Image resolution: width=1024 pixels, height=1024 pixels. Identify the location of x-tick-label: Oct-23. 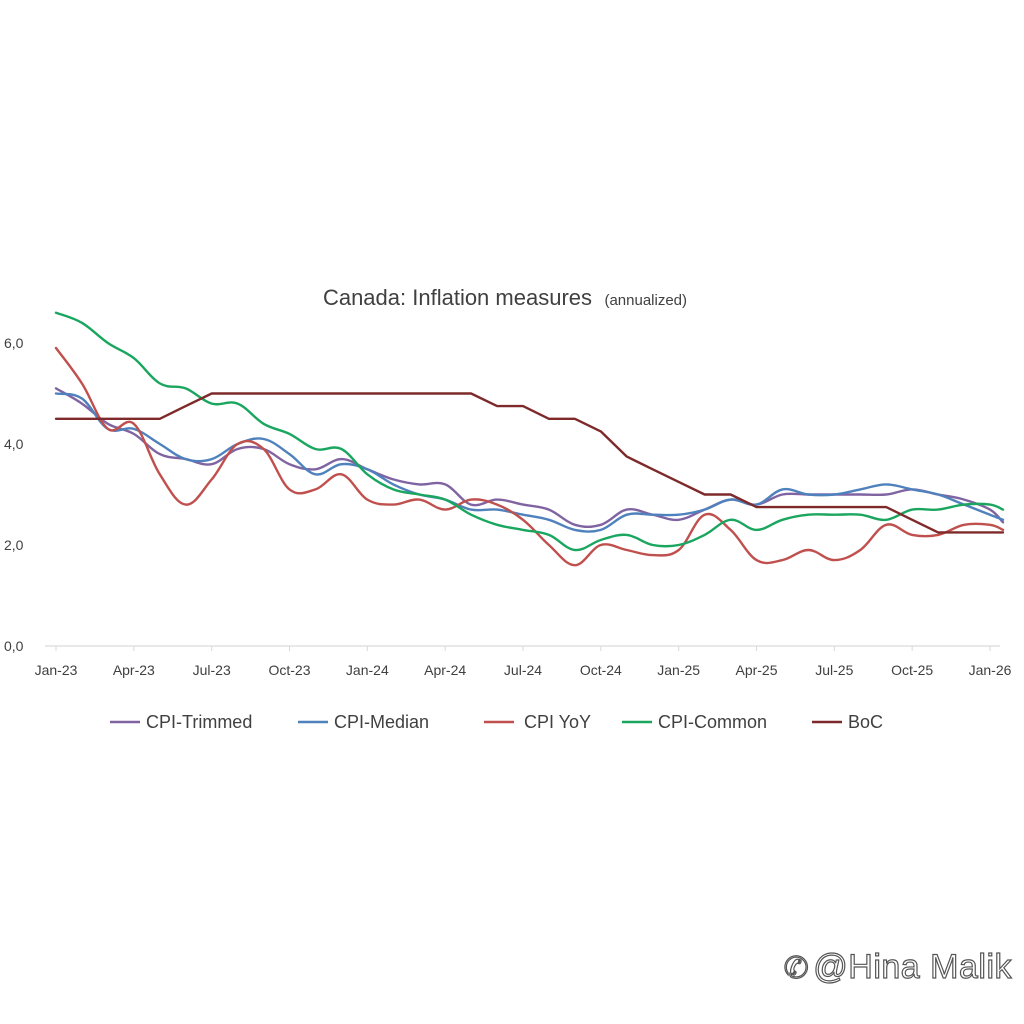
(289, 670).